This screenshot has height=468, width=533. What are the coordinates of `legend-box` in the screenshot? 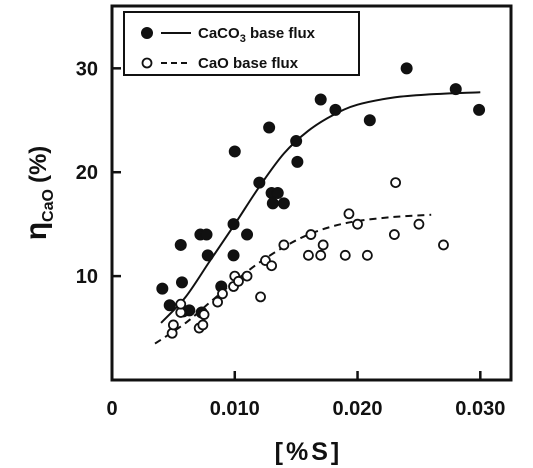 It's located at (241, 43).